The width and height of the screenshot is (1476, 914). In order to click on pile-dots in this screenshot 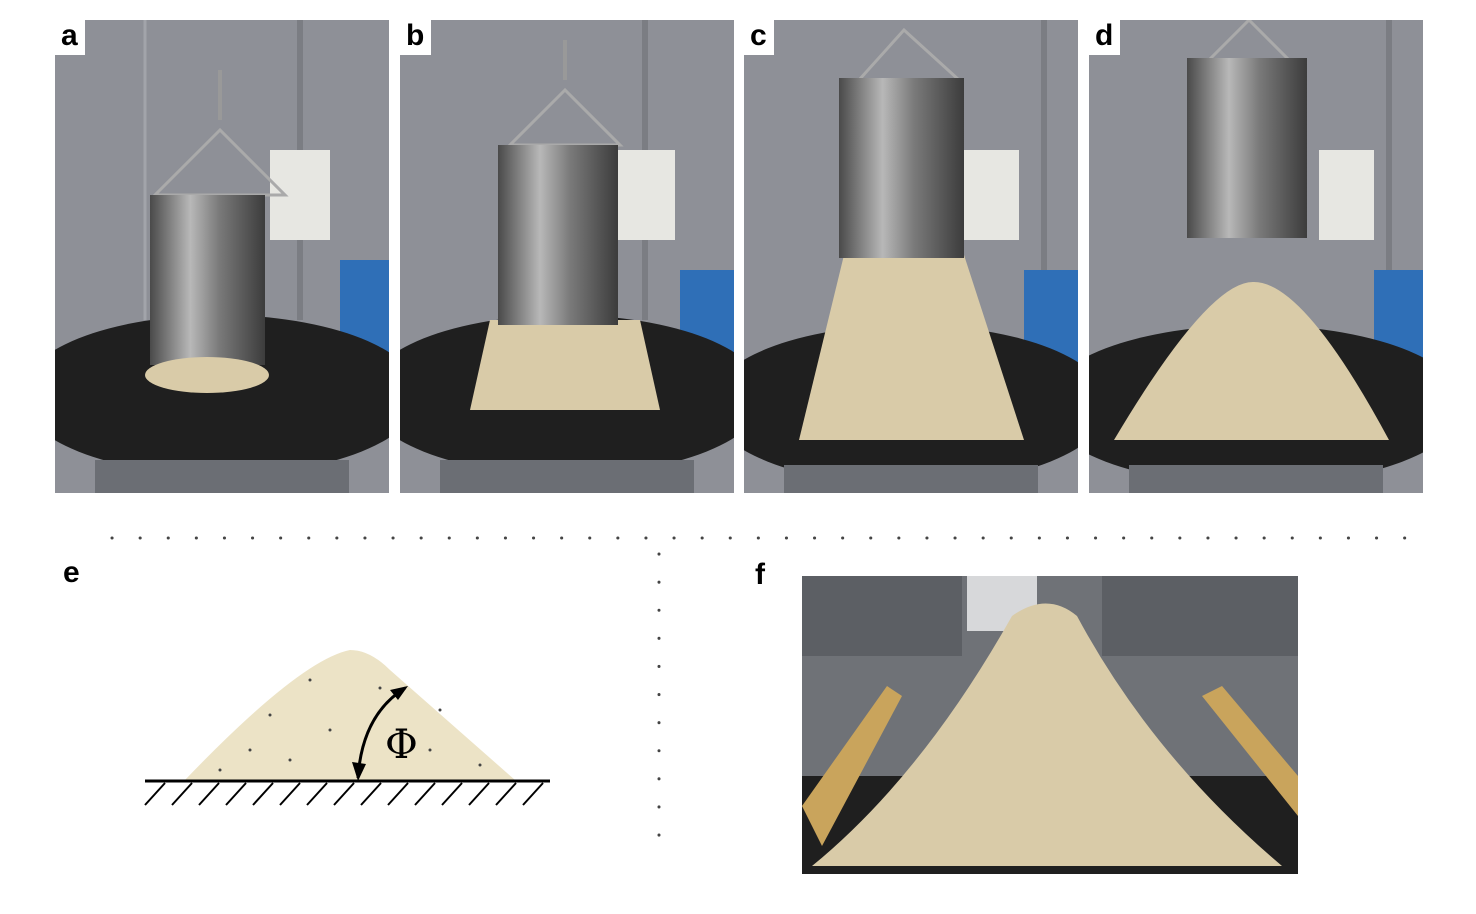, I will do `click(350, 725)`.